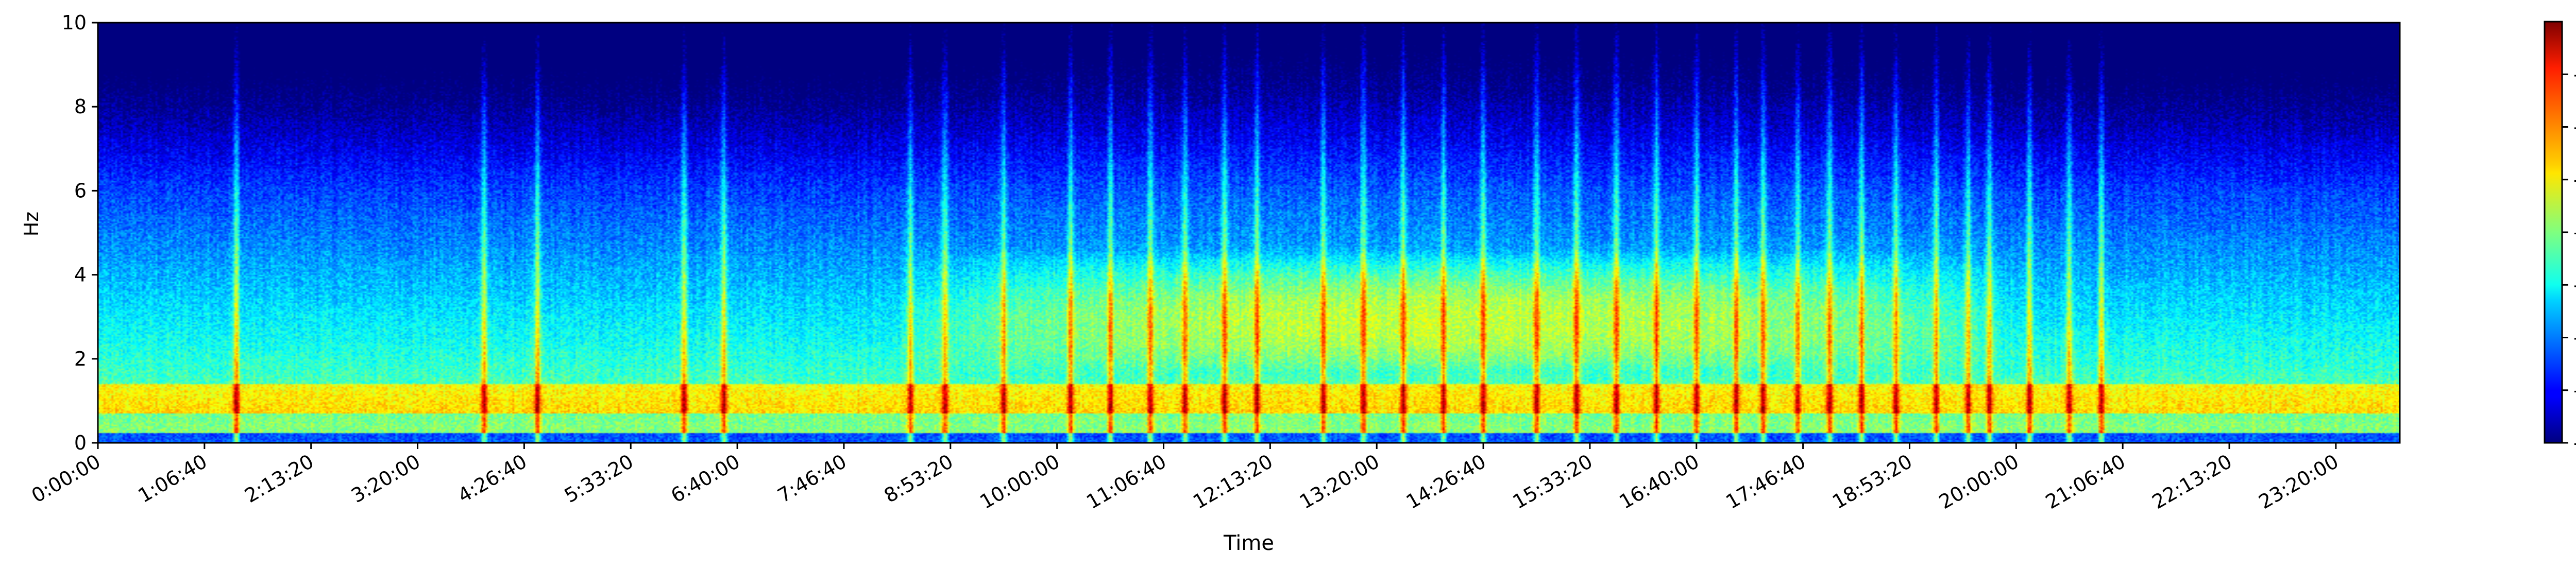  I want to click on x-tick-label: 1:06:40, so click(172, 478).